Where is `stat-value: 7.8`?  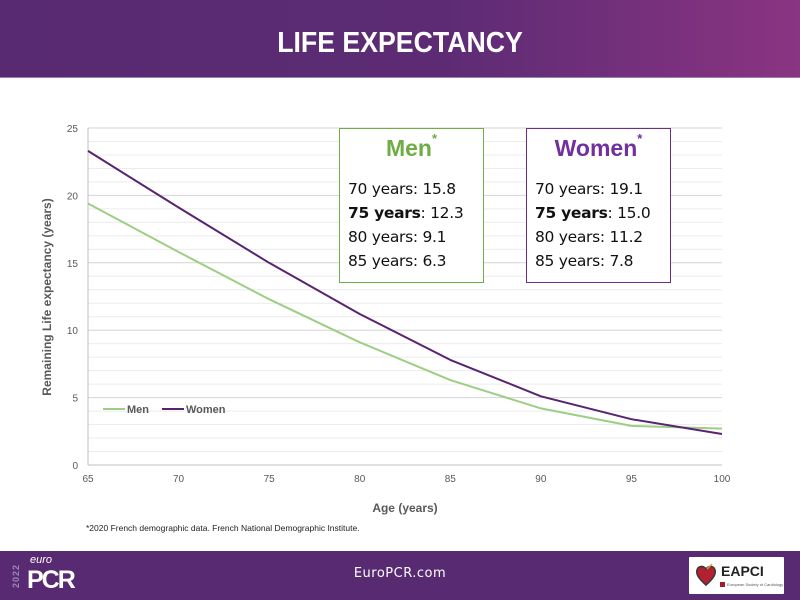
stat-value: 7.8 is located at coordinates (621, 261).